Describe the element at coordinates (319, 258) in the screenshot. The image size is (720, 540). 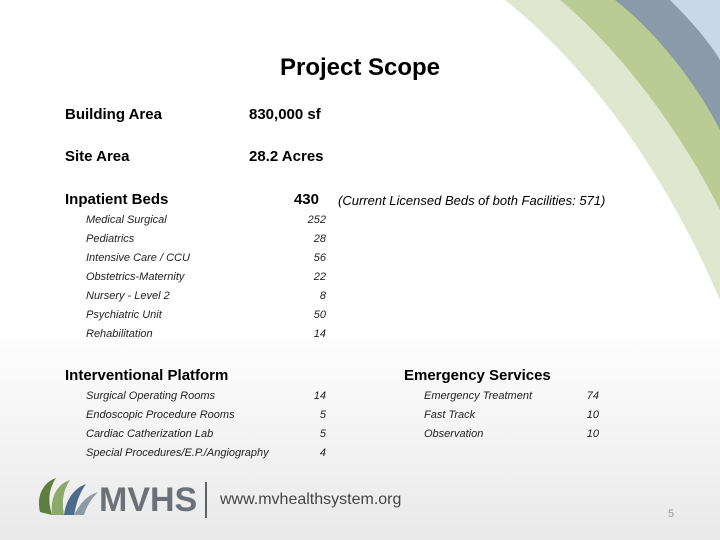
I see `item-value: 56` at that location.